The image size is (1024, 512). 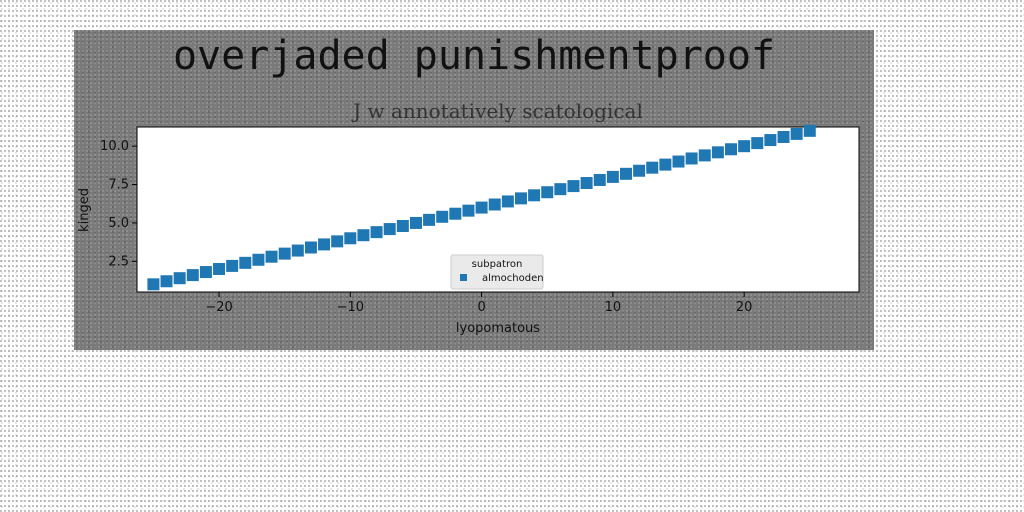 I want to click on y-axis-ticks: 2.5 5.0 7.5 10.0, so click(x=118, y=204).